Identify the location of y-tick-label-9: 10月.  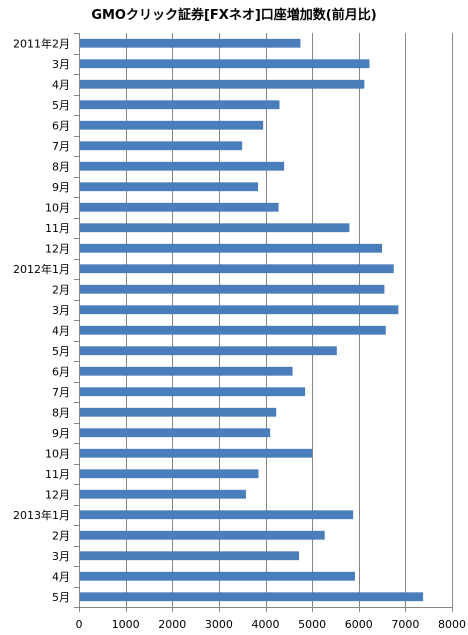
(57, 207).